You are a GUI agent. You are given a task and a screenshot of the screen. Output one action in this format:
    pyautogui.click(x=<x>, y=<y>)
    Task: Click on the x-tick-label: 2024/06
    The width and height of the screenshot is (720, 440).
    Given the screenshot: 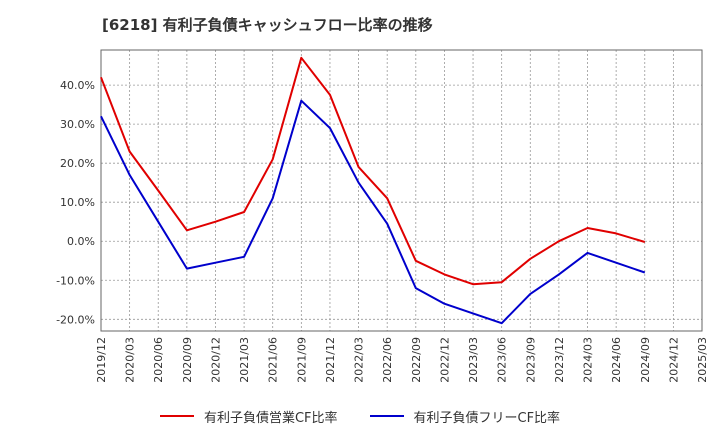 What is the action you would take?
    pyautogui.click(x=616, y=360)
    